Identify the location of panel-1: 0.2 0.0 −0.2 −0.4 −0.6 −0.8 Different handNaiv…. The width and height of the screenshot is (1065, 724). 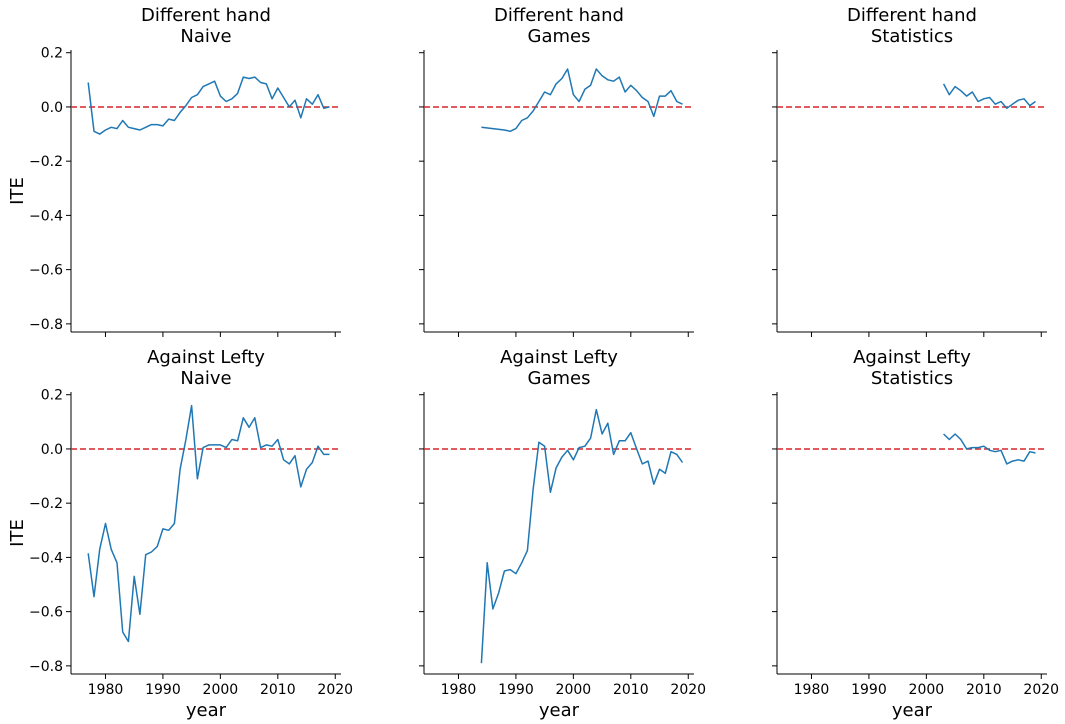
(174, 171).